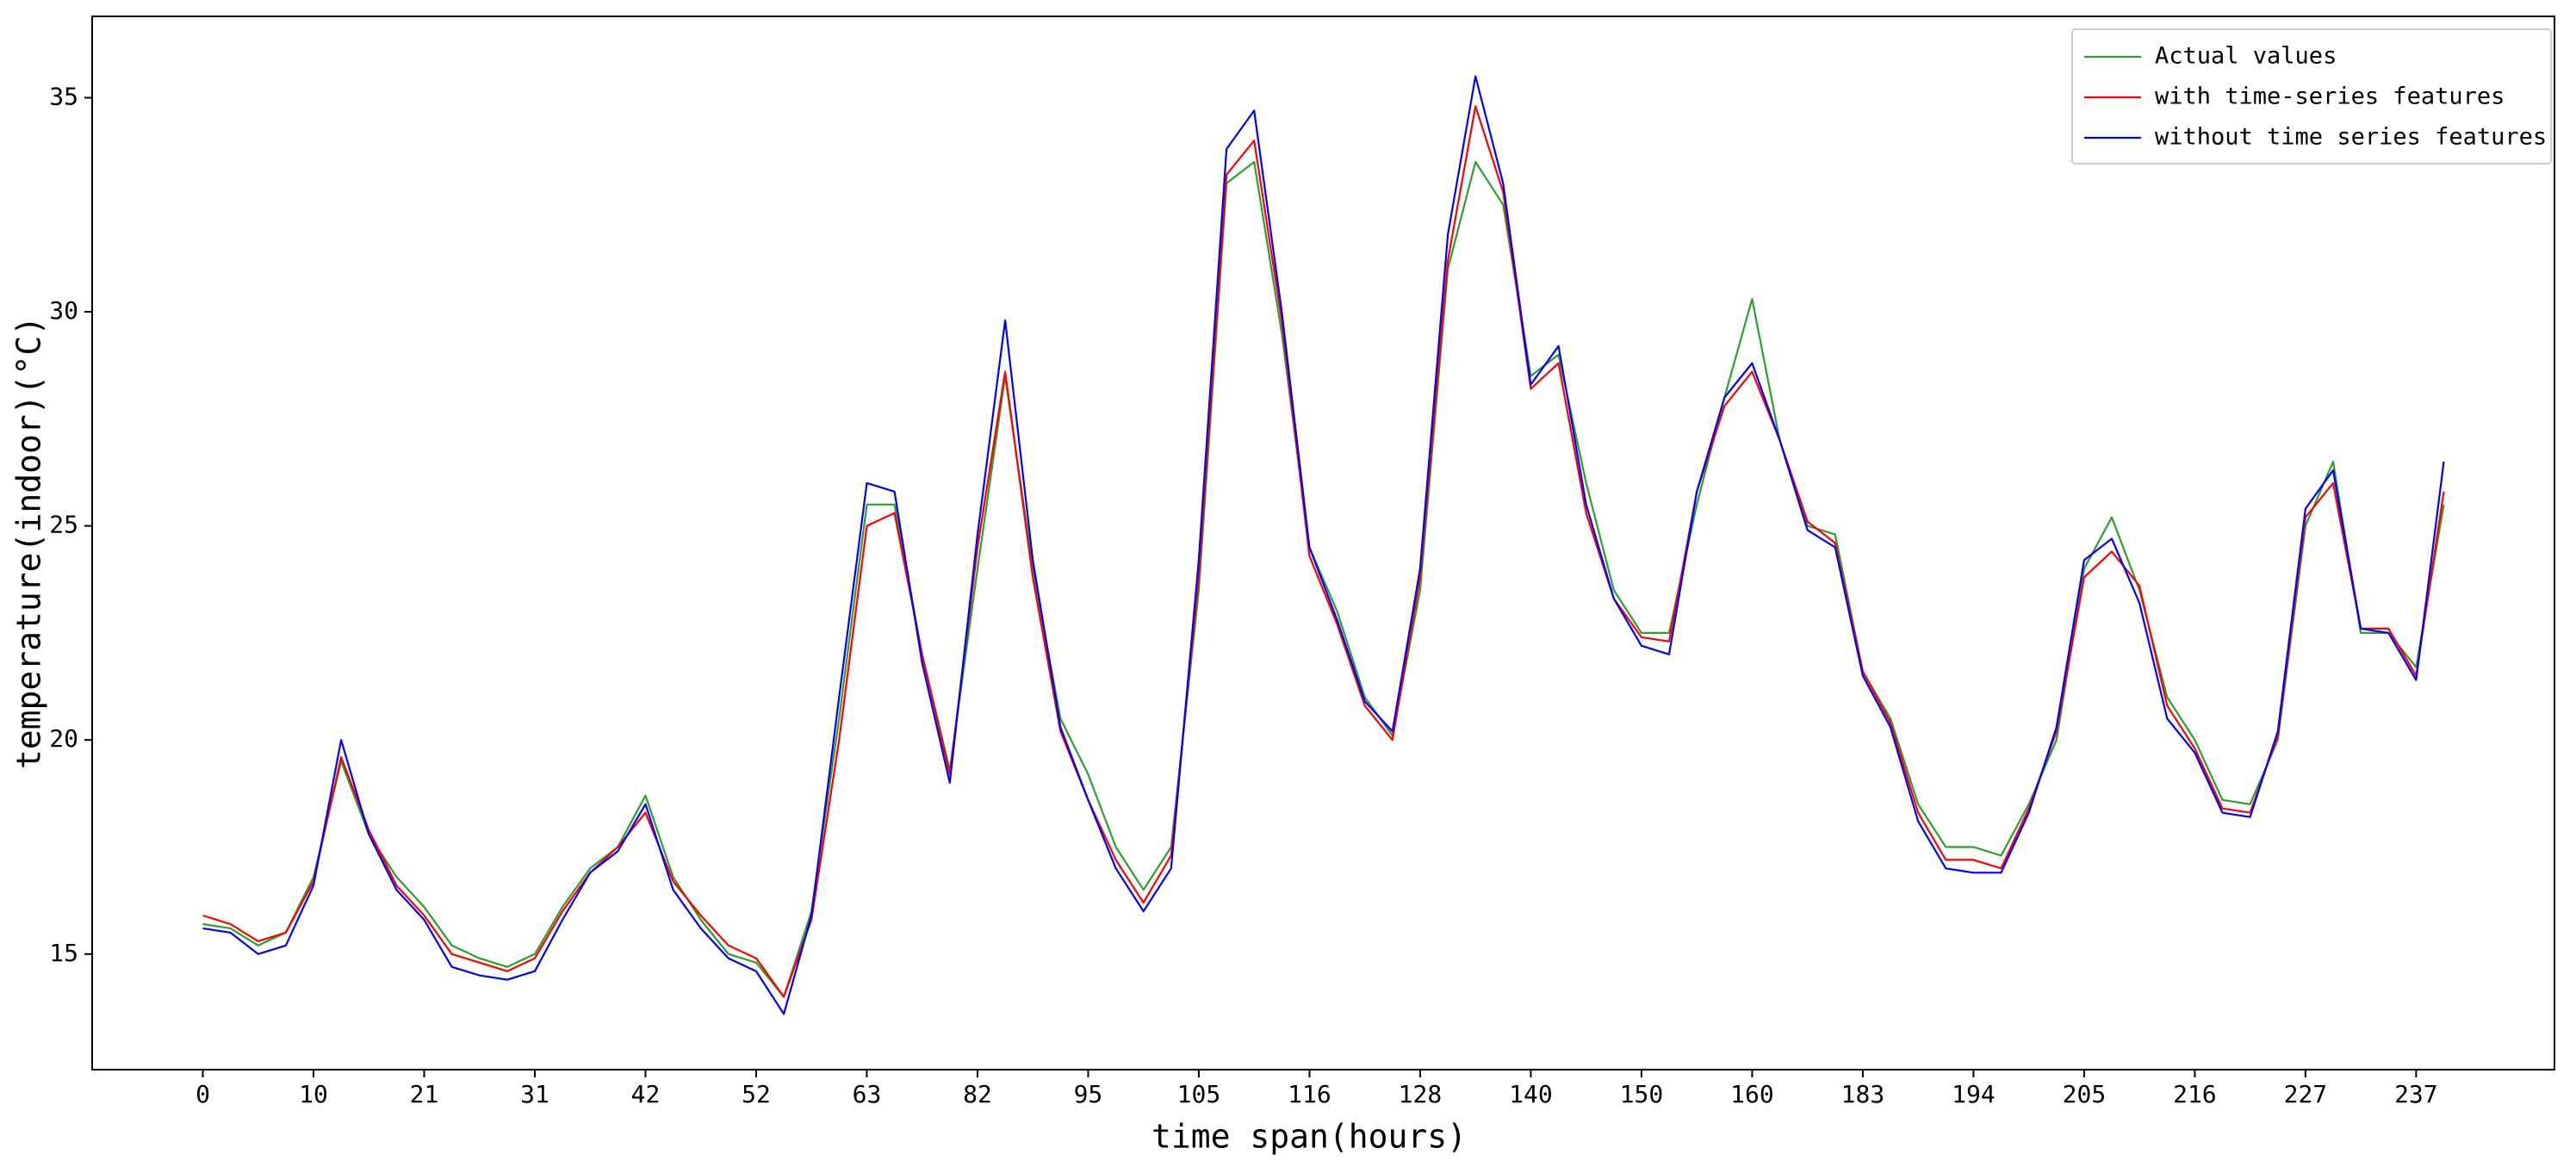  What do you see at coordinates (1863, 1094) in the screenshot?
I see `x-tick-label: 183` at bounding box center [1863, 1094].